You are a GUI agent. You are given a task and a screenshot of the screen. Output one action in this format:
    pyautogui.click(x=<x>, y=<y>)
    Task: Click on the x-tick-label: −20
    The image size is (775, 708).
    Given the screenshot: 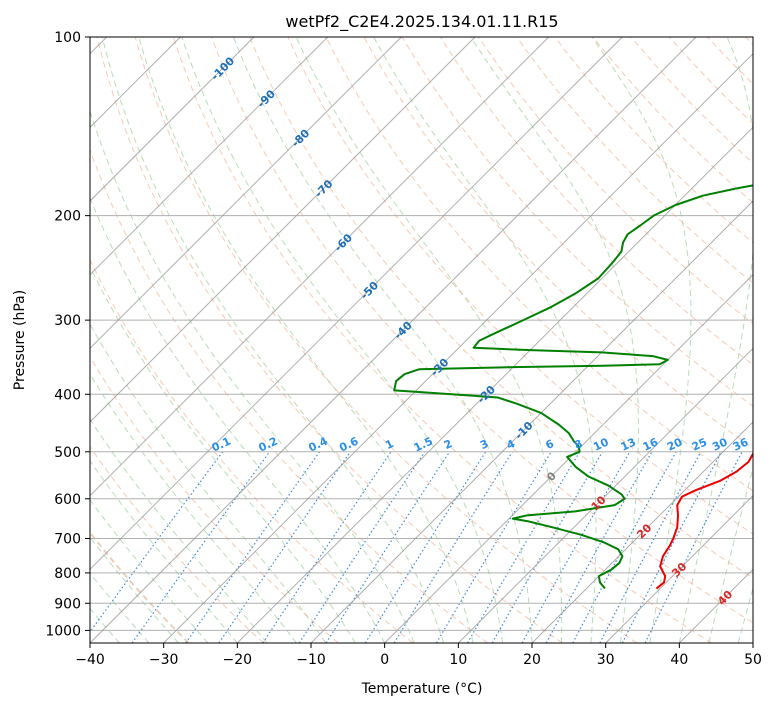 What is the action you would take?
    pyautogui.click(x=238, y=660)
    